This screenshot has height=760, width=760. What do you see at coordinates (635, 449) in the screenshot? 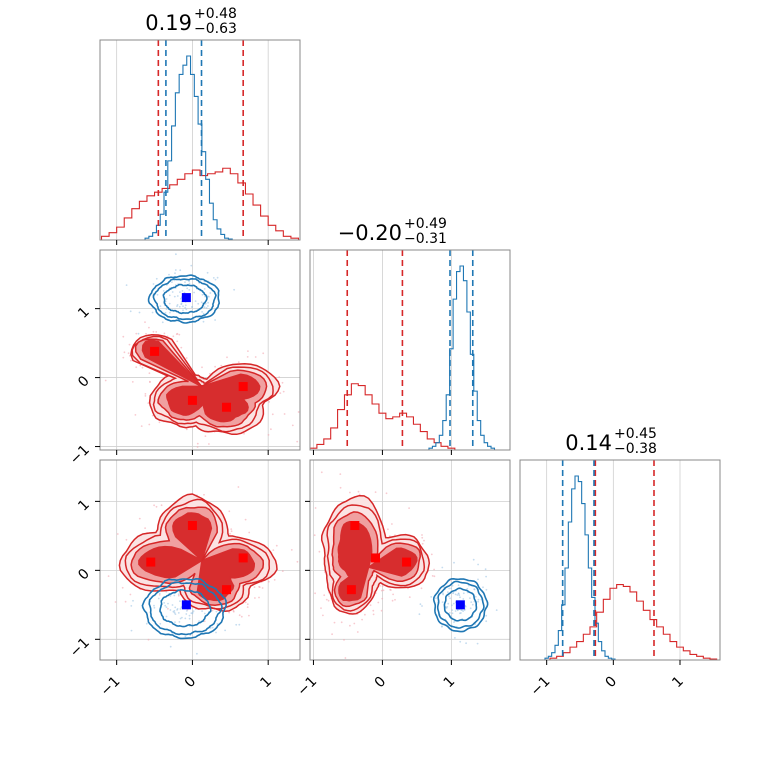
I see `title-minus: −0.38` at bounding box center [635, 449].